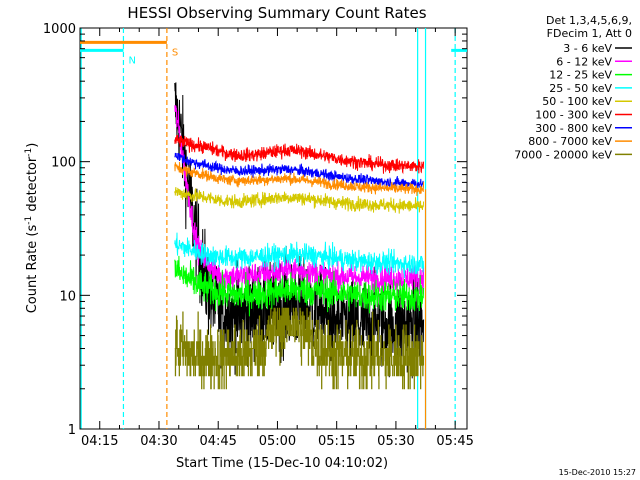  I want to click on legend-label-4: 50 - 100 keV, so click(577, 101).